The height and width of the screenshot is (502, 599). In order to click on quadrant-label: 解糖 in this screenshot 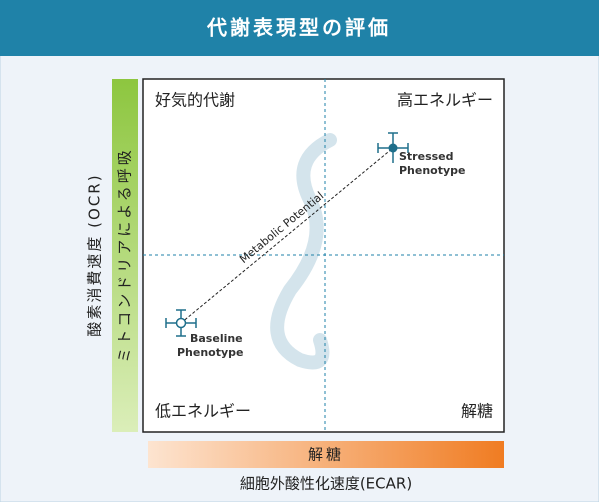, I will do `click(477, 411)`.